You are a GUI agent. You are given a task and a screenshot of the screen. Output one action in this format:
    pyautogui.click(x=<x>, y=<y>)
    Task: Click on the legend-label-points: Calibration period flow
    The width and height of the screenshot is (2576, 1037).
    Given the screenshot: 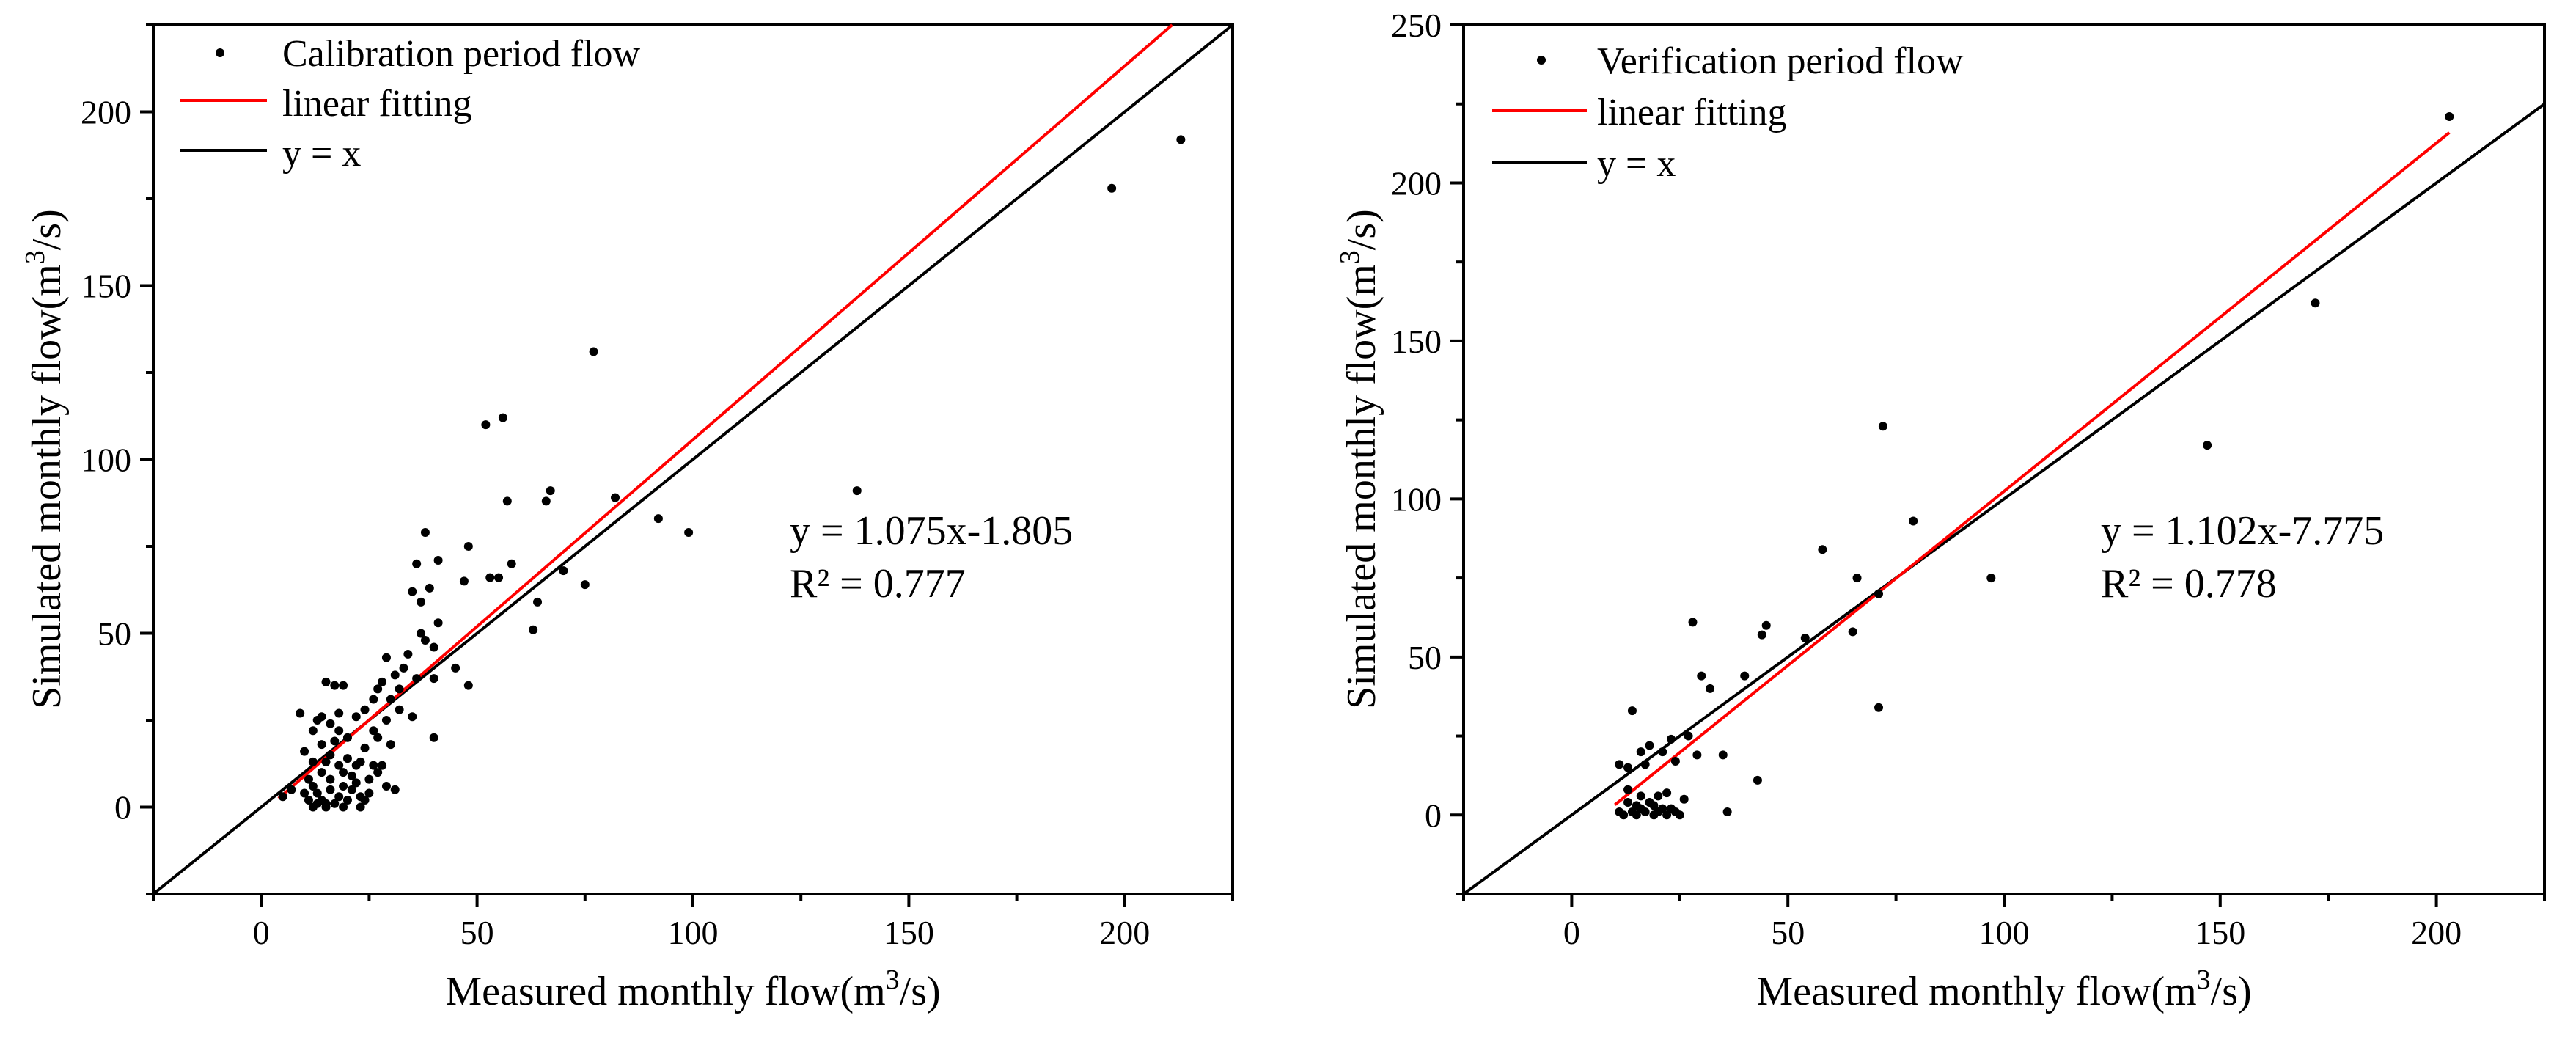 What is the action you would take?
    pyautogui.click(x=462, y=54)
    